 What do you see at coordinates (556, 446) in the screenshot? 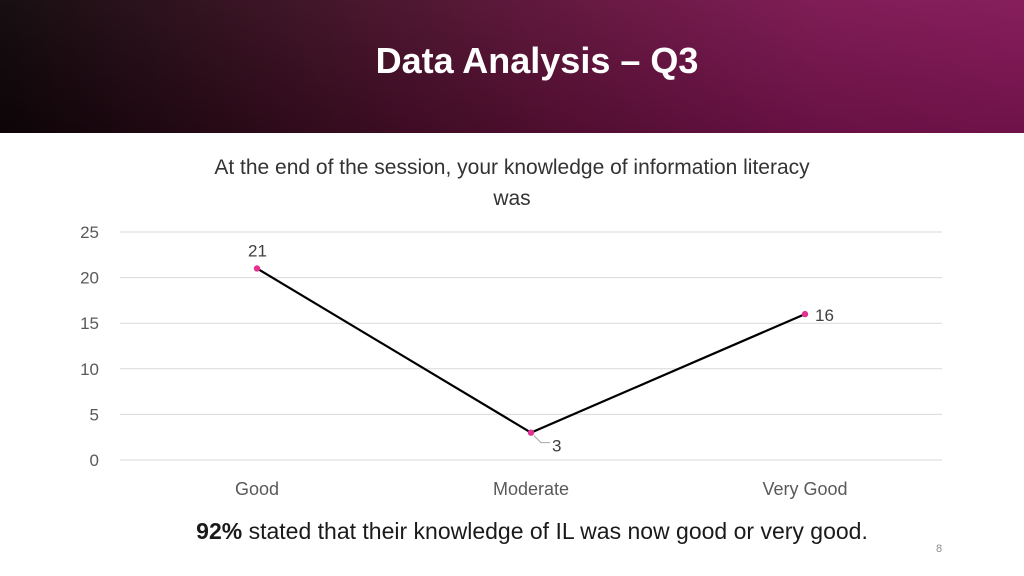
I see `data-label: 3` at bounding box center [556, 446].